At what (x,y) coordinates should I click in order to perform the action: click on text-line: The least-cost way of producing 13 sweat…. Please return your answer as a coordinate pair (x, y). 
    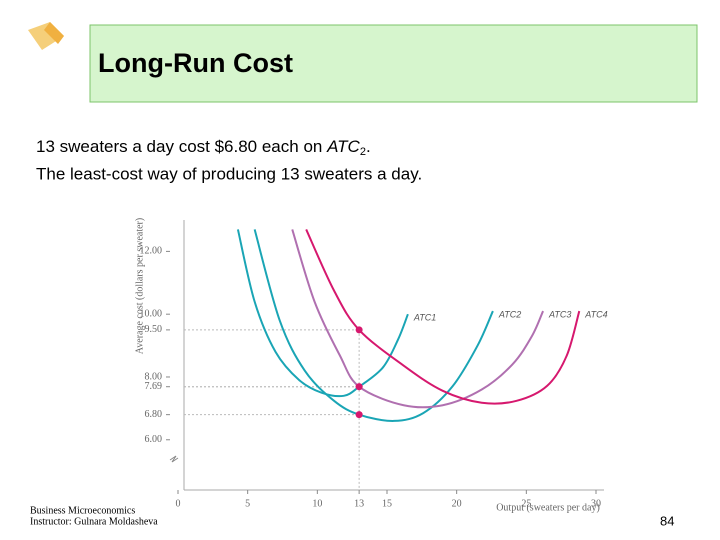
    Looking at the image, I should click on (229, 173).